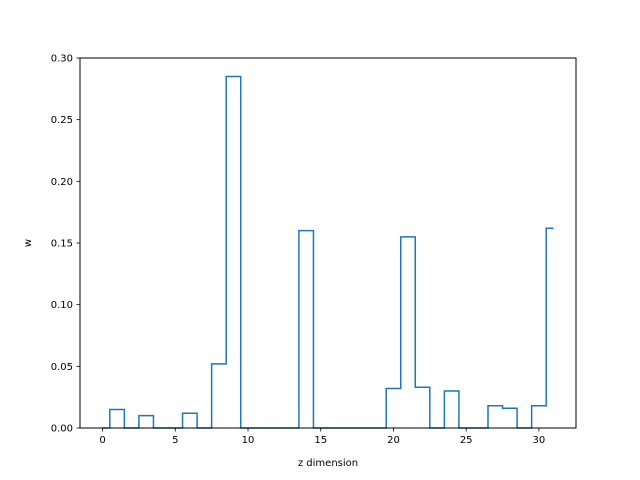 The image size is (640, 480). What do you see at coordinates (62, 182) in the screenshot?
I see `y-tick-label: 0.20` at bounding box center [62, 182].